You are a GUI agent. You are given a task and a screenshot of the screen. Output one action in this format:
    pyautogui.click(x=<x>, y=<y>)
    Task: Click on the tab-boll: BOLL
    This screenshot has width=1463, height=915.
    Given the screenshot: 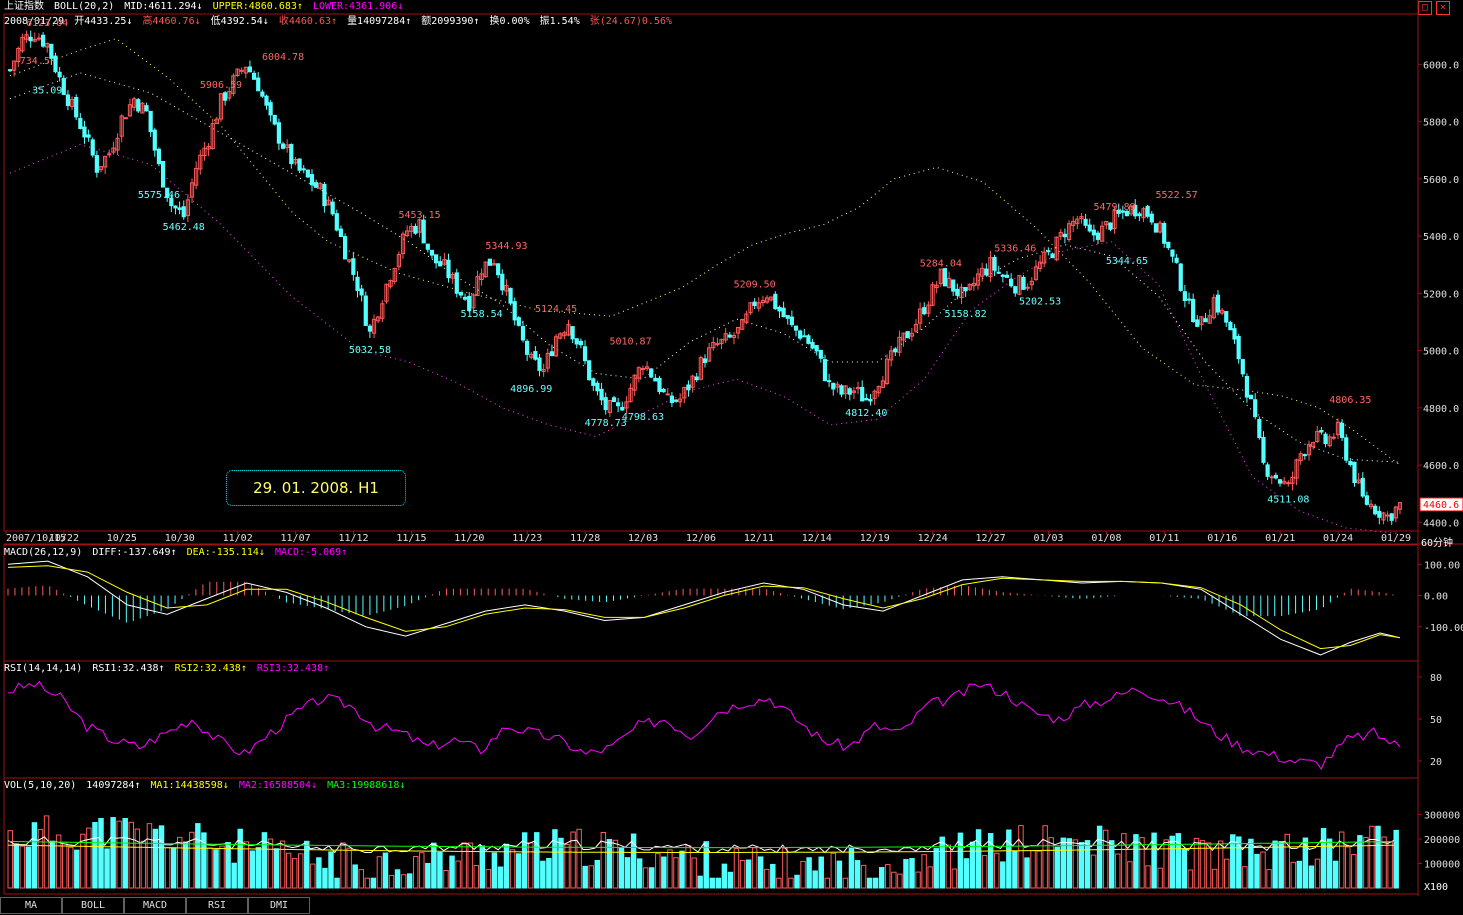 What is the action you would take?
    pyautogui.click(x=93, y=905)
    